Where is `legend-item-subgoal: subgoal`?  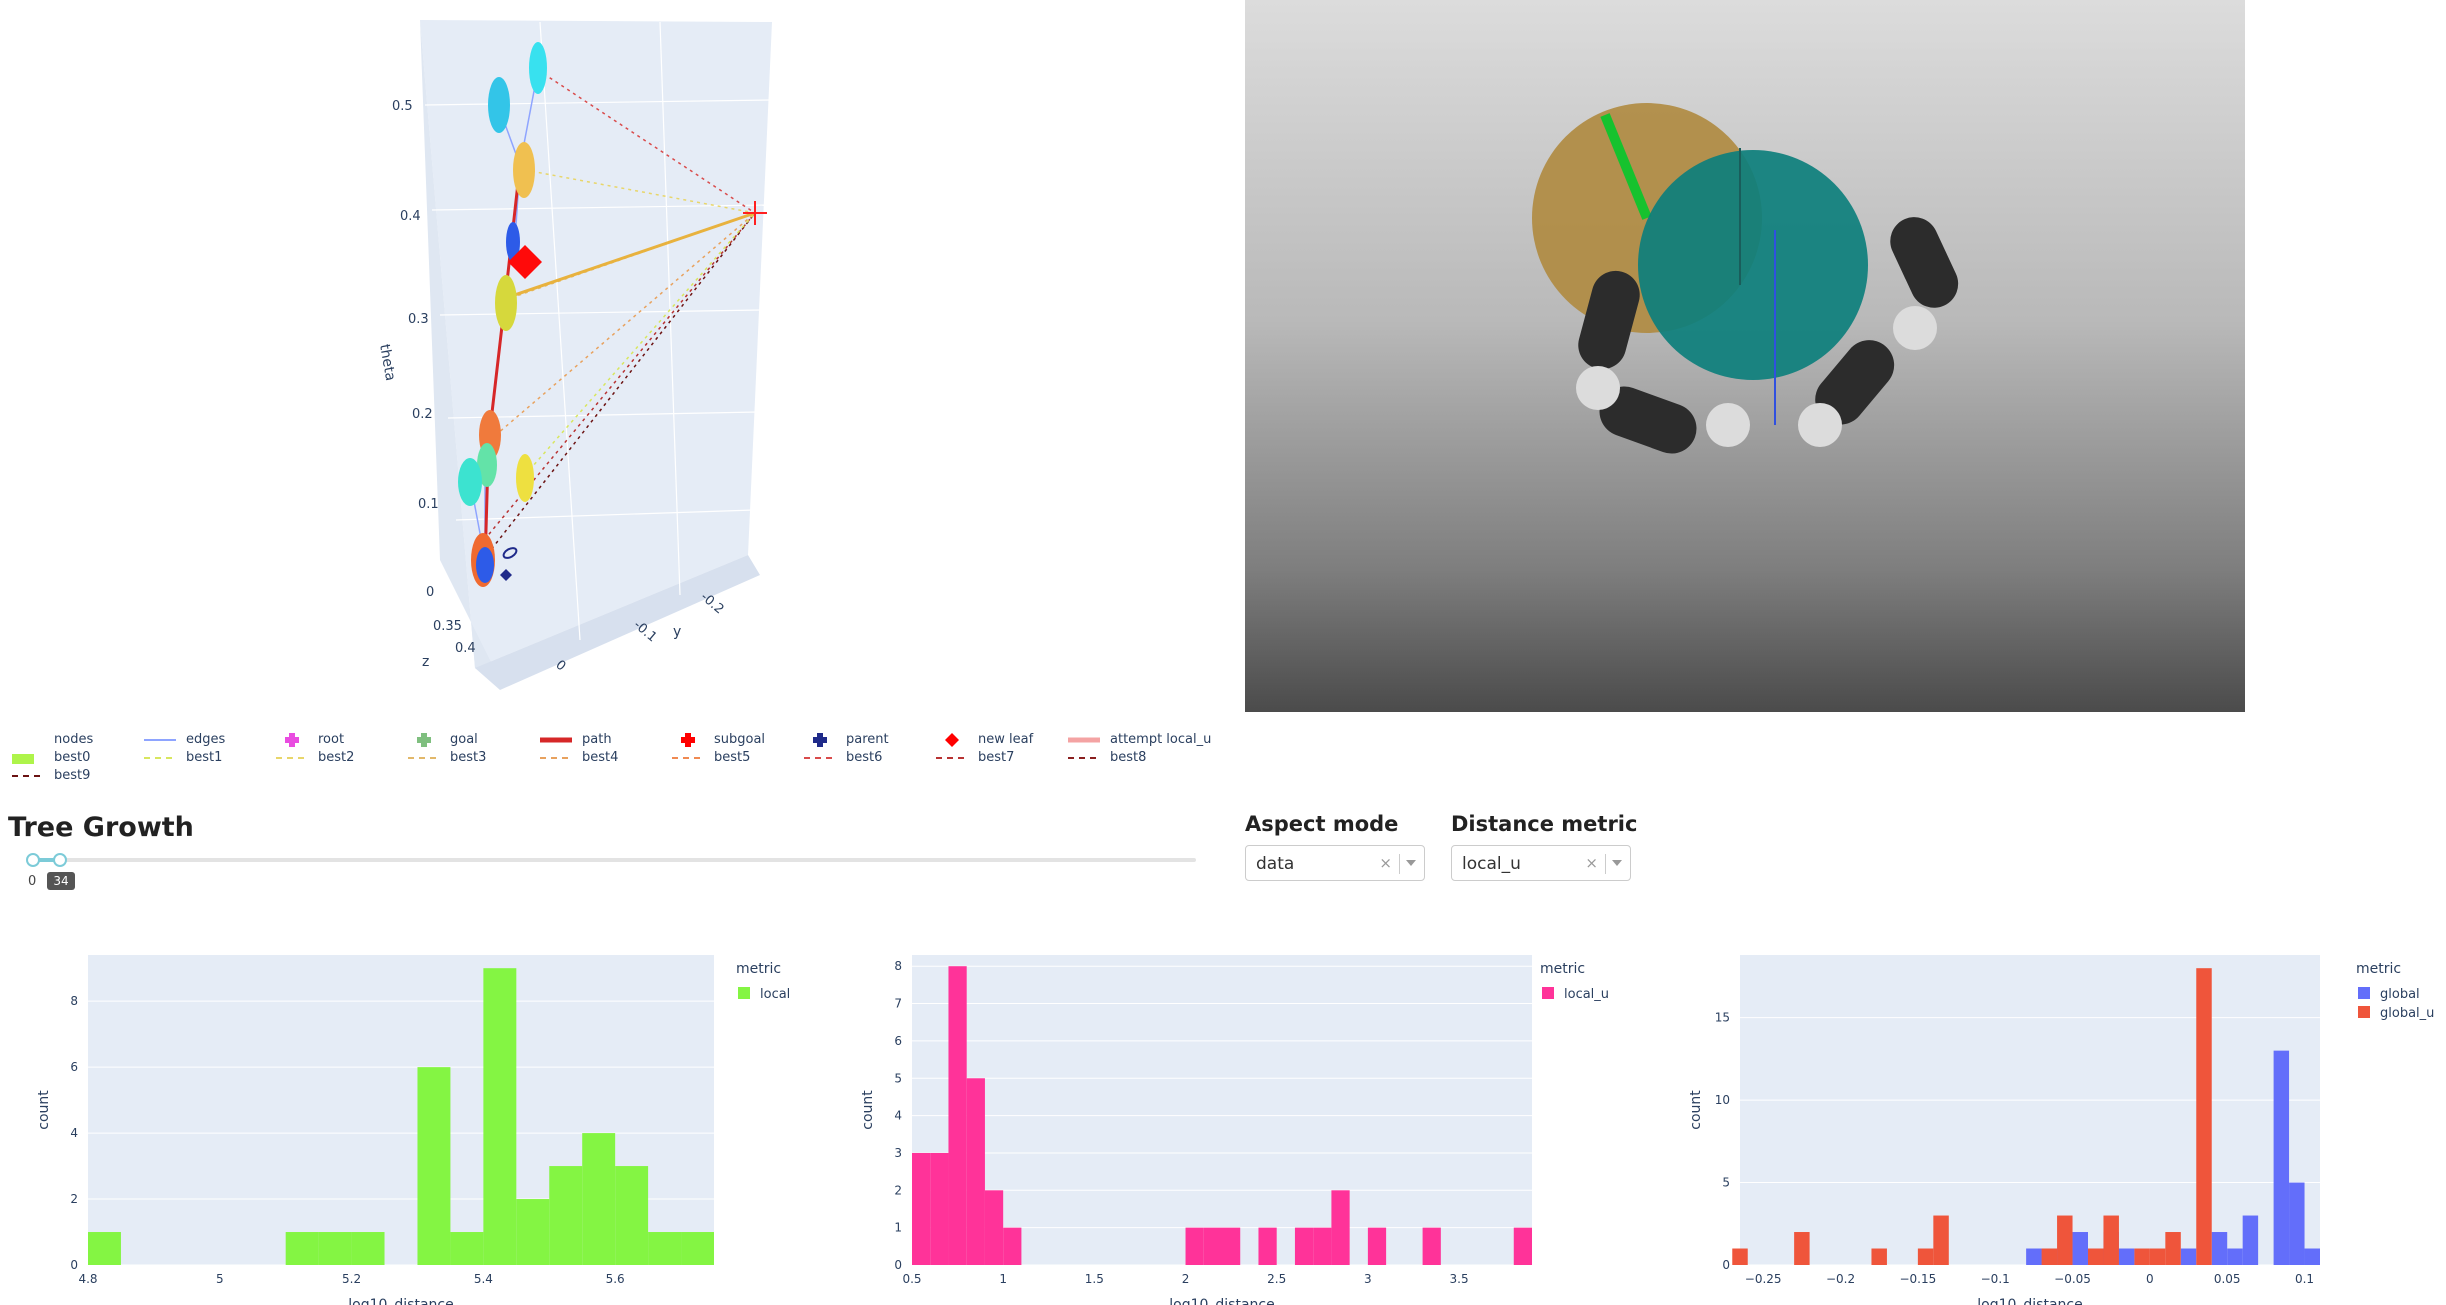
legend-item-subgoal: subgoal is located at coordinates (716, 739).